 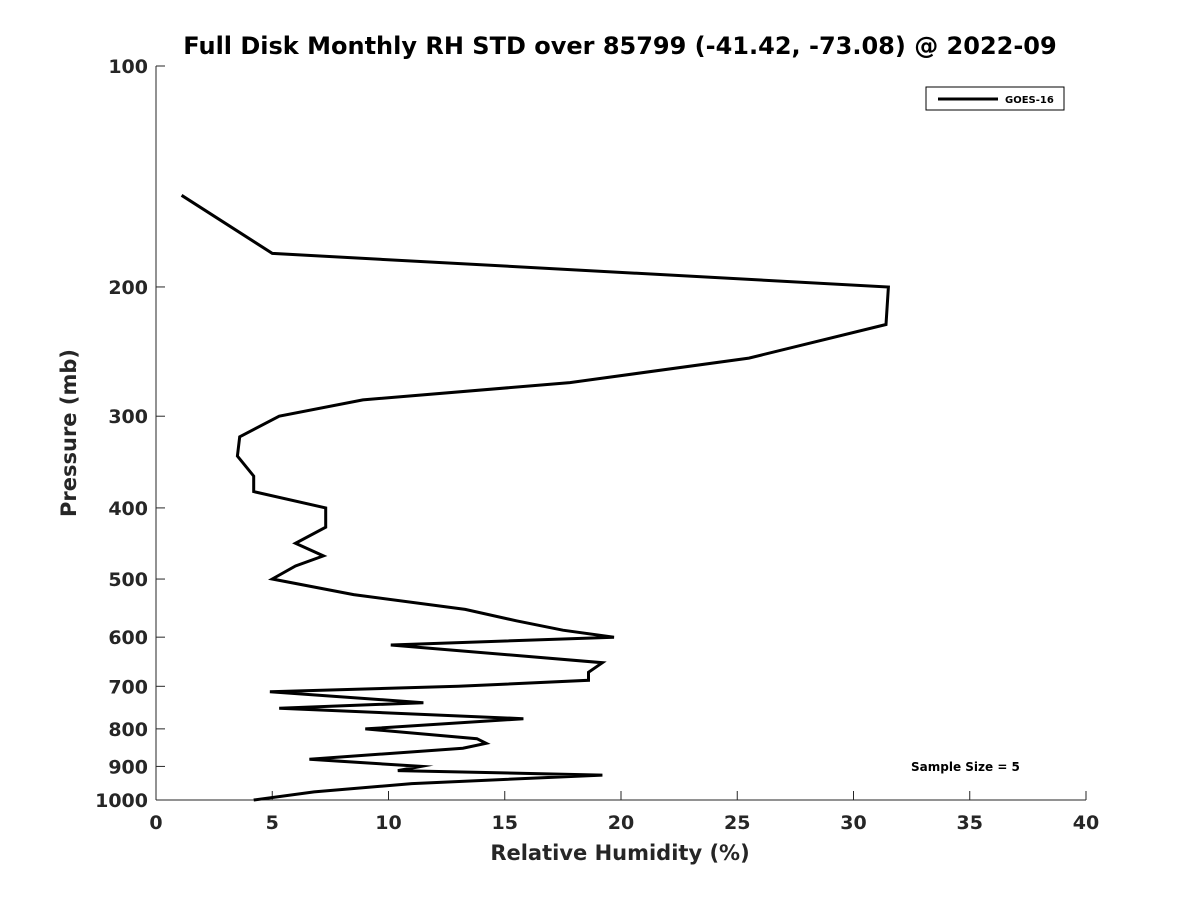 What do you see at coordinates (619, 853) in the screenshot?
I see `x-axis-label: Relative Humidity (%)` at bounding box center [619, 853].